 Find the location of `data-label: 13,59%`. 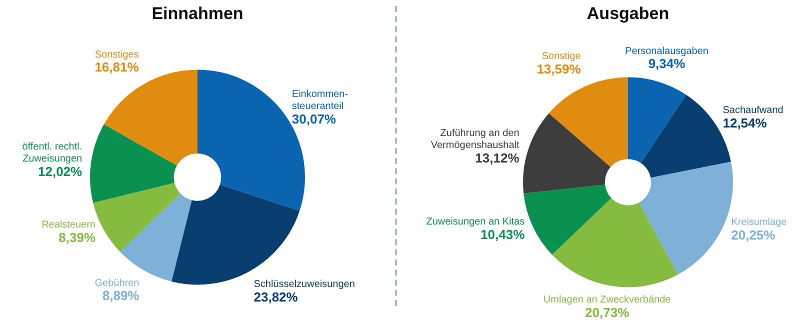

data-label: 13,59% is located at coordinates (559, 69).